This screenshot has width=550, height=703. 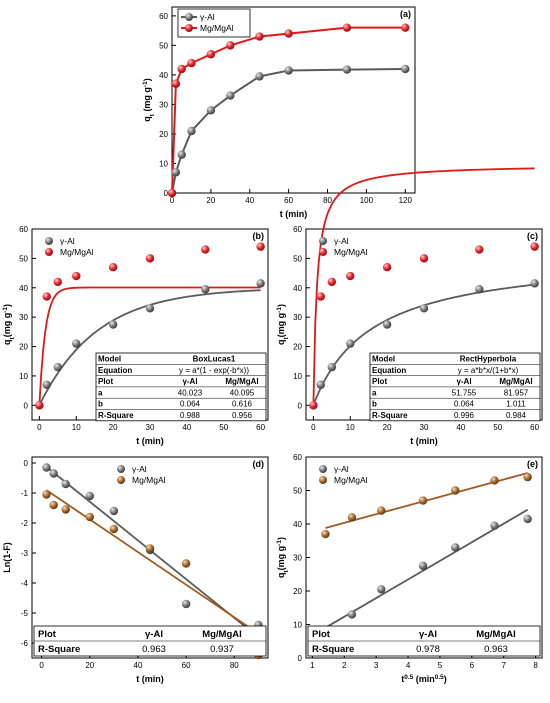 I want to click on x-tick-label: 30, so click(x=424, y=427).